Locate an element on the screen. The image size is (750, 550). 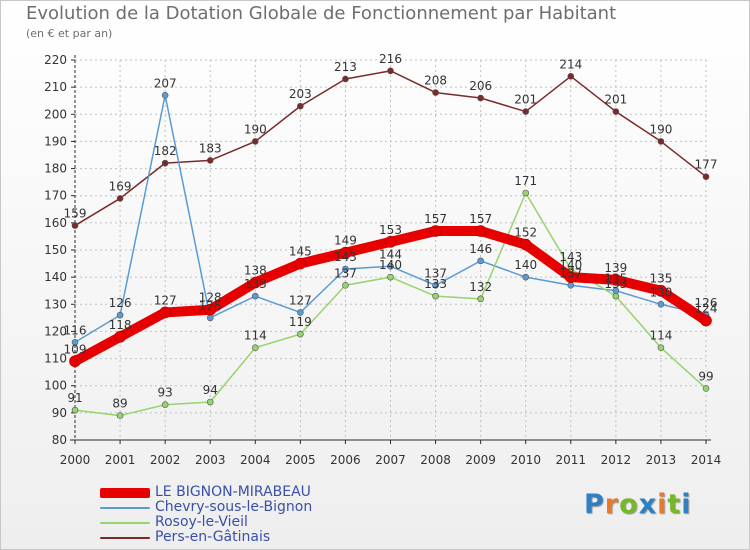
y-tick-label: 210 is located at coordinates (55, 87).